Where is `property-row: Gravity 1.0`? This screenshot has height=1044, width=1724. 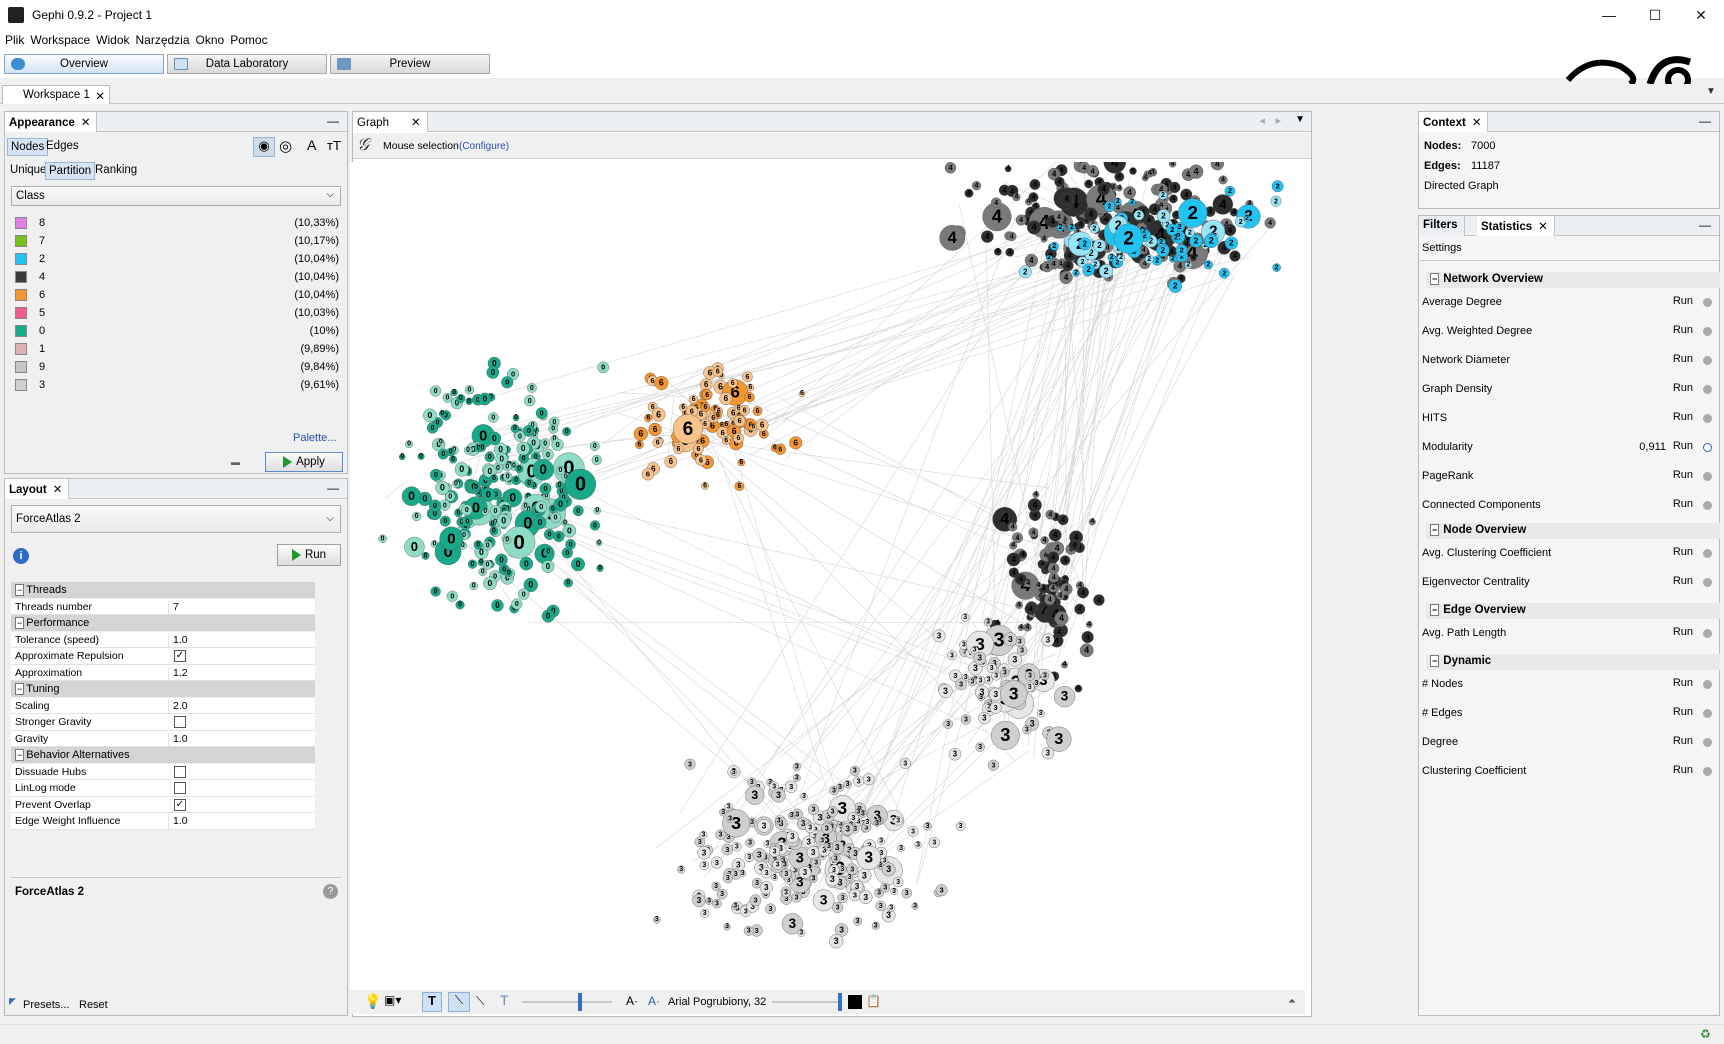
property-row: Gravity 1.0 is located at coordinates (163, 738).